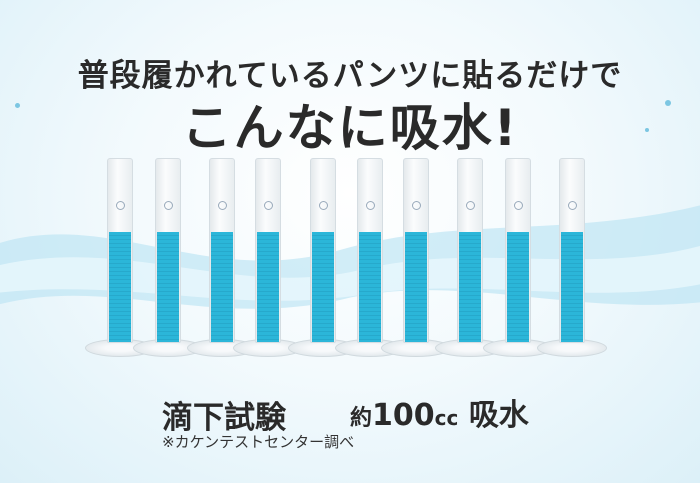 This screenshot has width=700, height=483. I want to click on source-note: ※カケンテストセンター調べ, so click(258, 442).